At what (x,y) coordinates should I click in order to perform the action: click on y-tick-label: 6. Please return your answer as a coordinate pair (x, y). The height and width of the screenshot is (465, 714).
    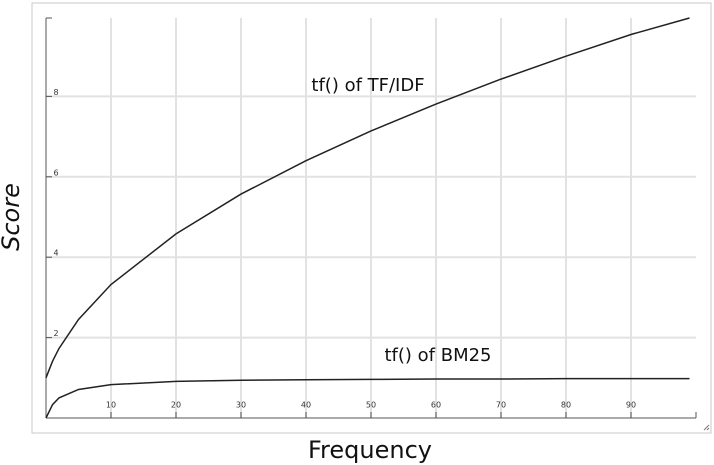
    Looking at the image, I should click on (55, 172).